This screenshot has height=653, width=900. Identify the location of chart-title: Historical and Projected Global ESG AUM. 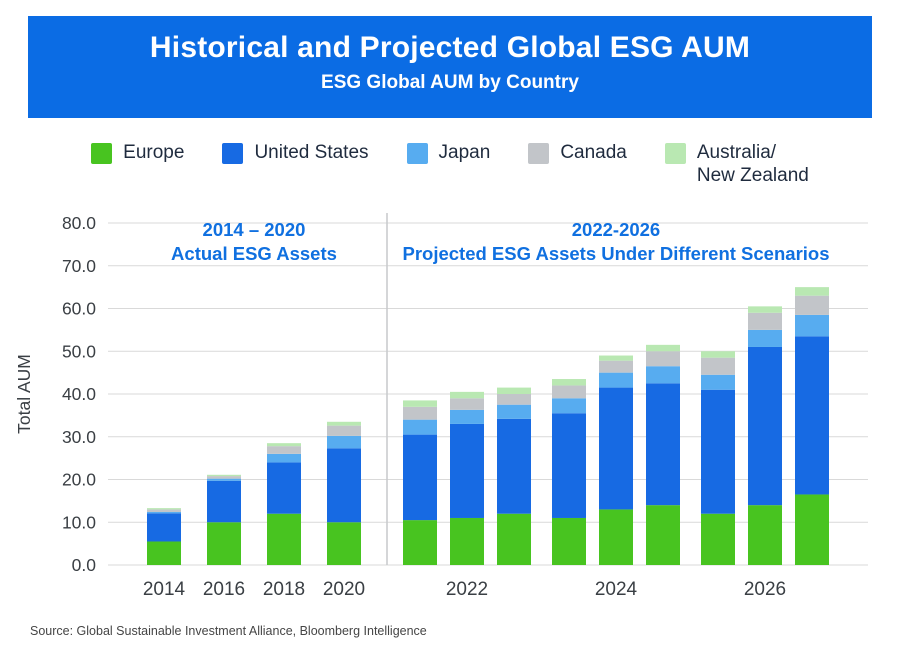
(450, 47).